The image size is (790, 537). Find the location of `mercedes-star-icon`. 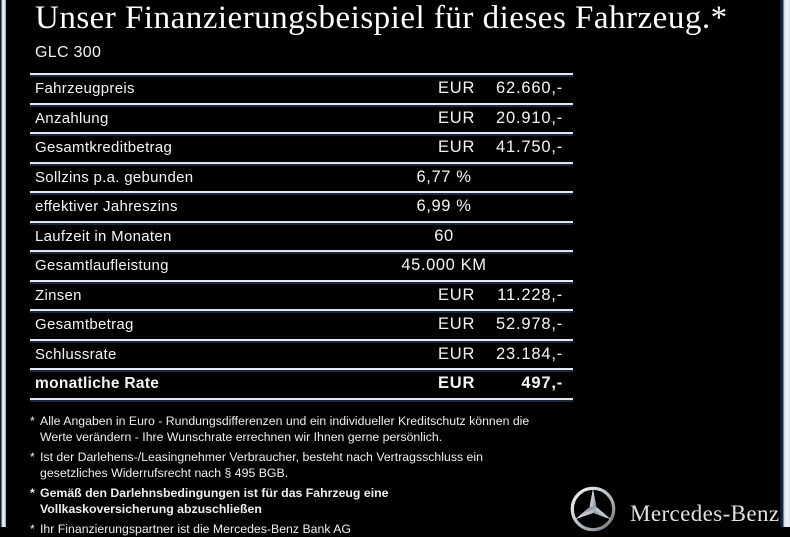

mercedes-star-icon is located at coordinates (593, 509).